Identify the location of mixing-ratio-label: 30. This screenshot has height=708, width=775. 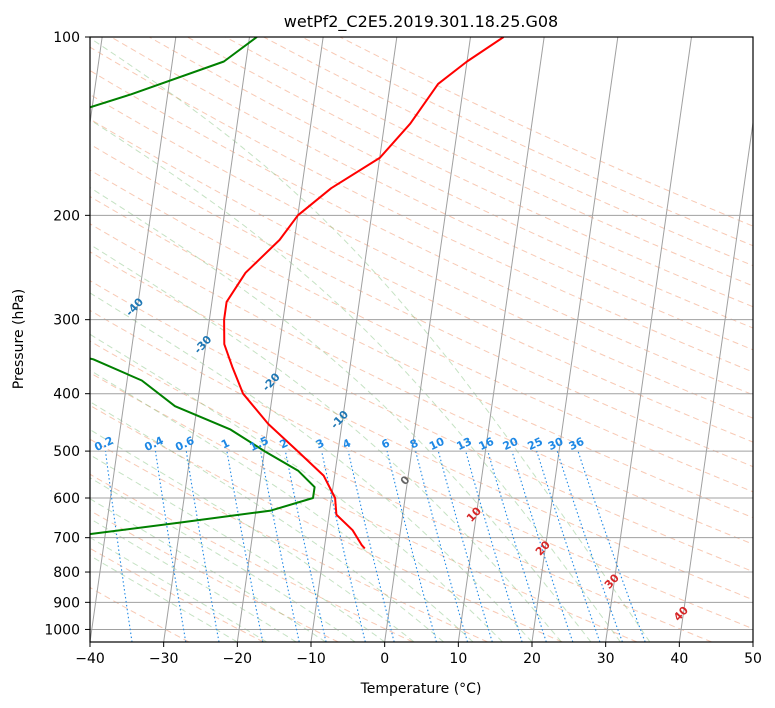
(556, 444).